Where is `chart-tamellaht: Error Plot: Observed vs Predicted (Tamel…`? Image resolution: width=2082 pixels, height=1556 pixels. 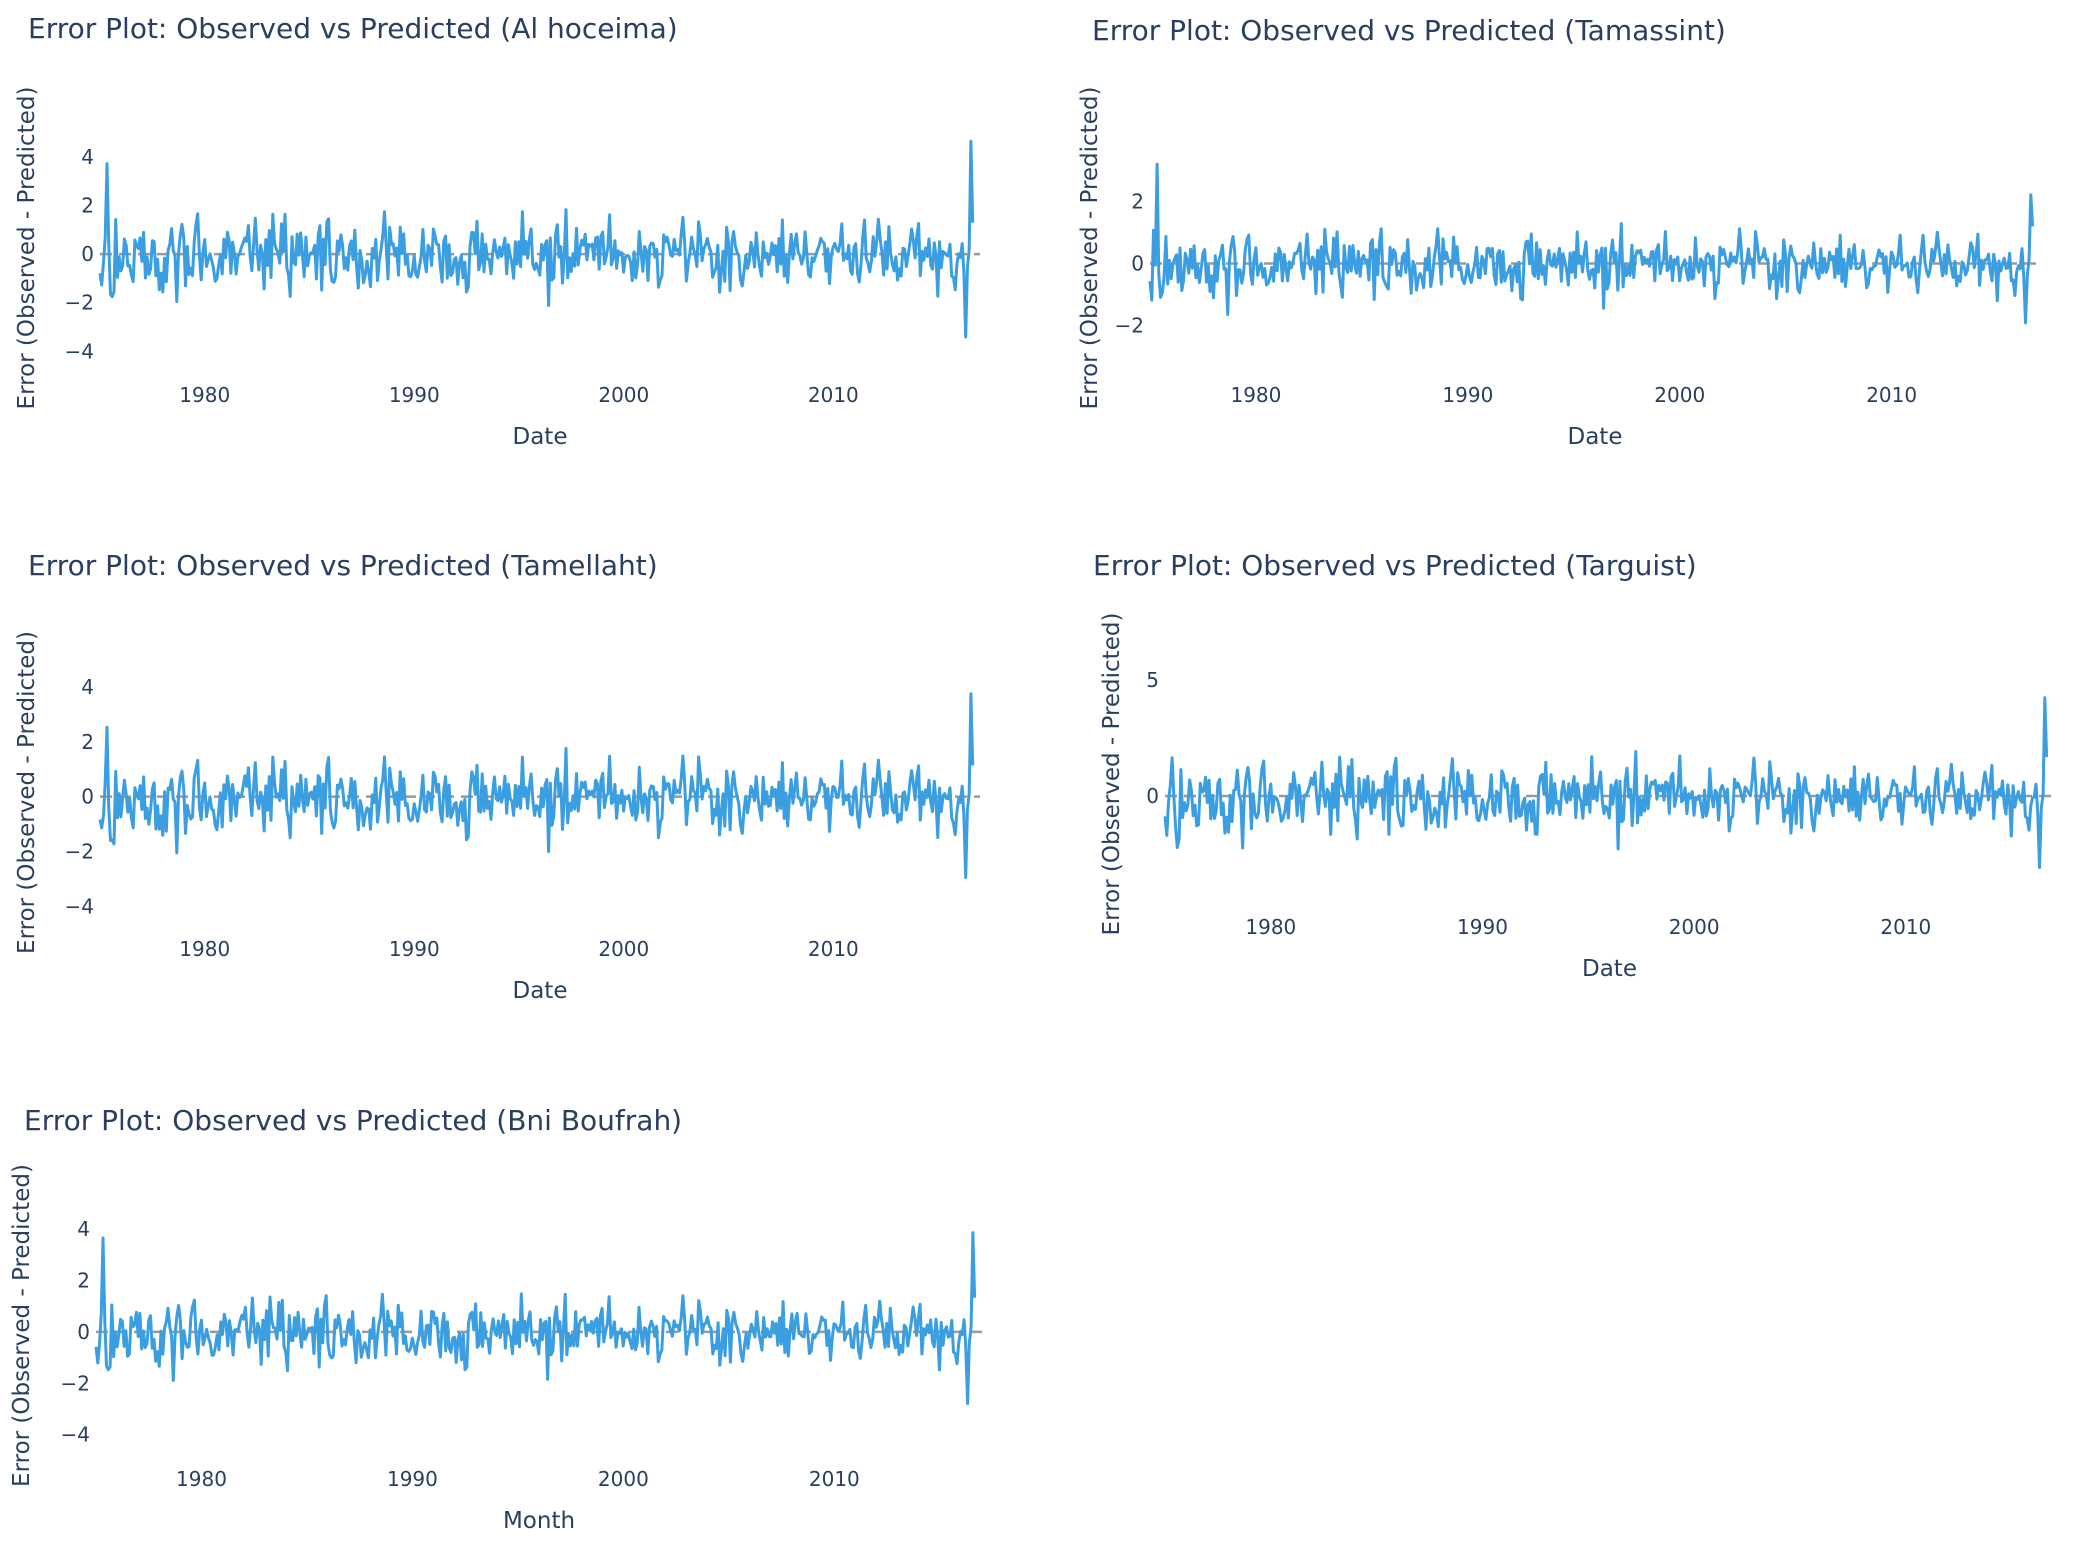 chart-tamellaht: Error Plot: Observed vs Predicted (Tamel… is located at coordinates (497, 776).